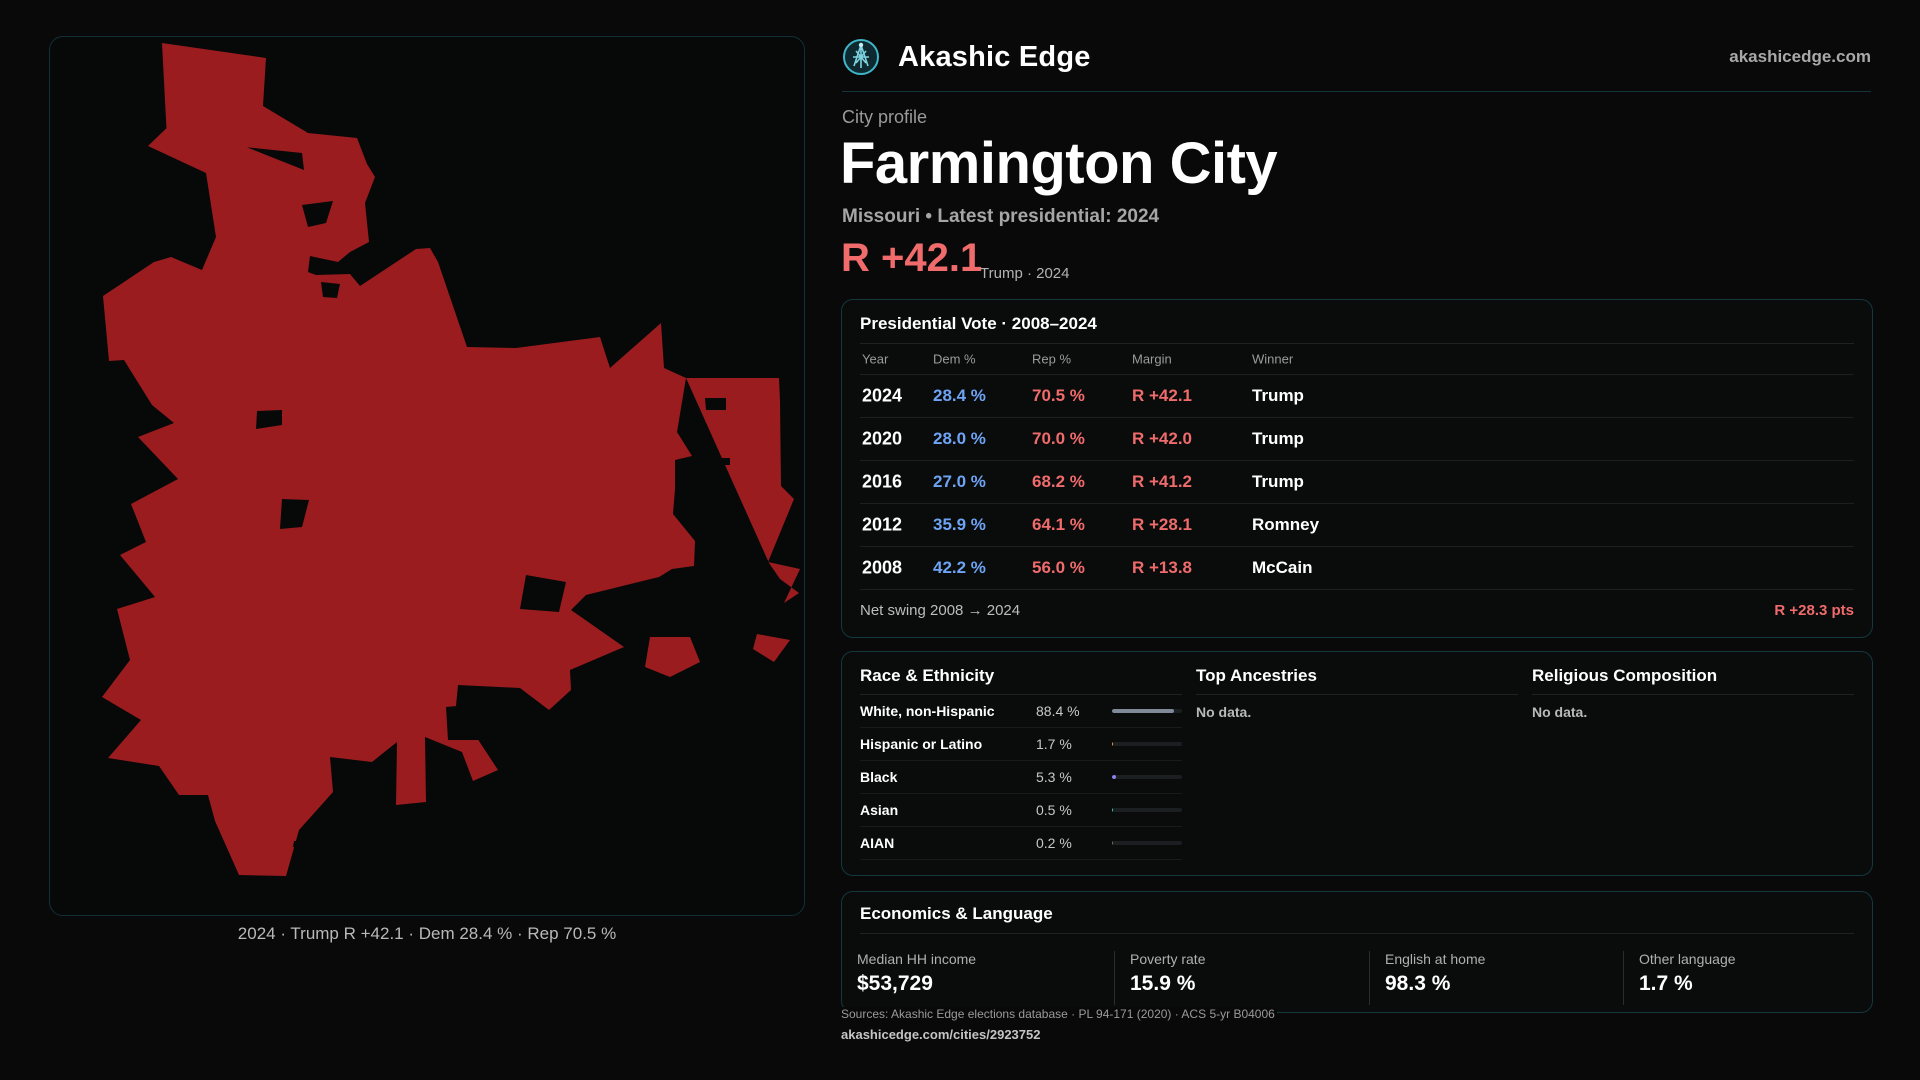 This screenshot has height=1080, width=1920. Describe the element at coordinates (1058, 395) in the screenshot. I see `row-rep: 70.5 %` at that location.